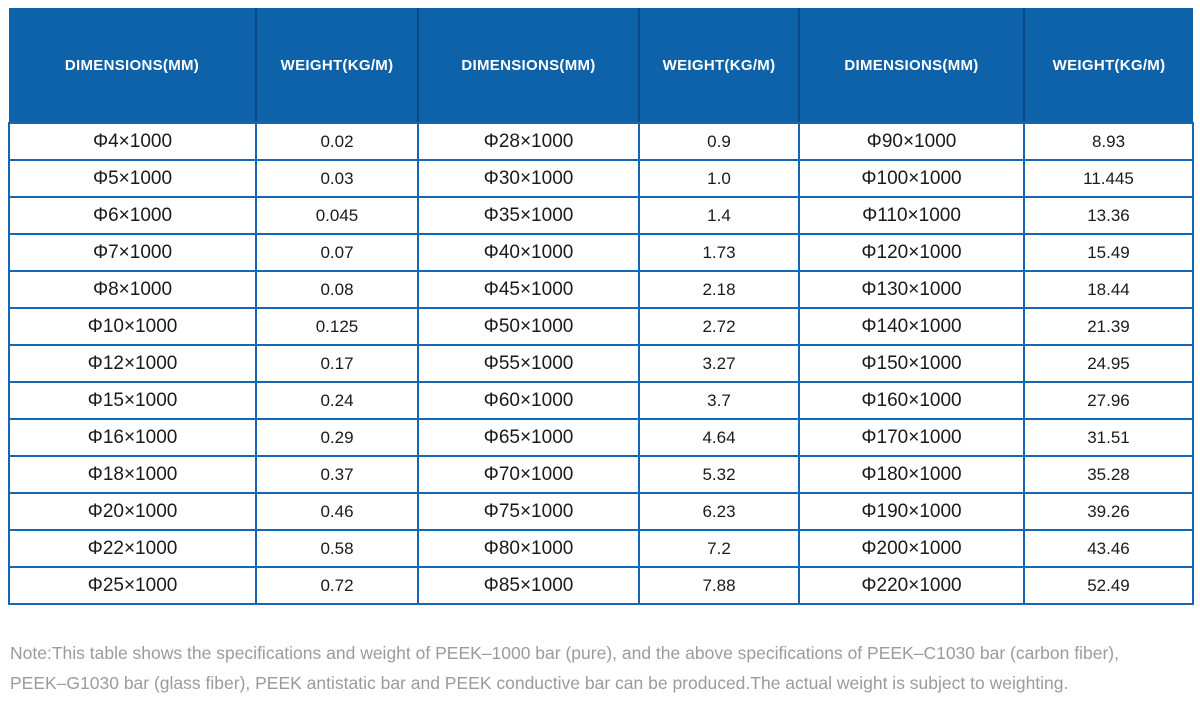 This screenshot has height=704, width=1200. Describe the element at coordinates (132, 437) in the screenshot. I see `dimension-cell: Φ16×1000` at that location.